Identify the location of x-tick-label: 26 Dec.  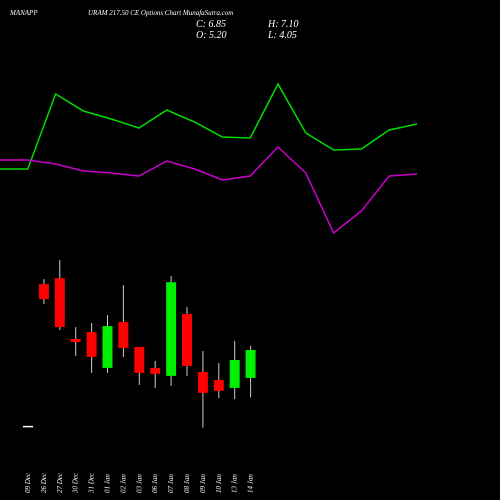
(44, 482).